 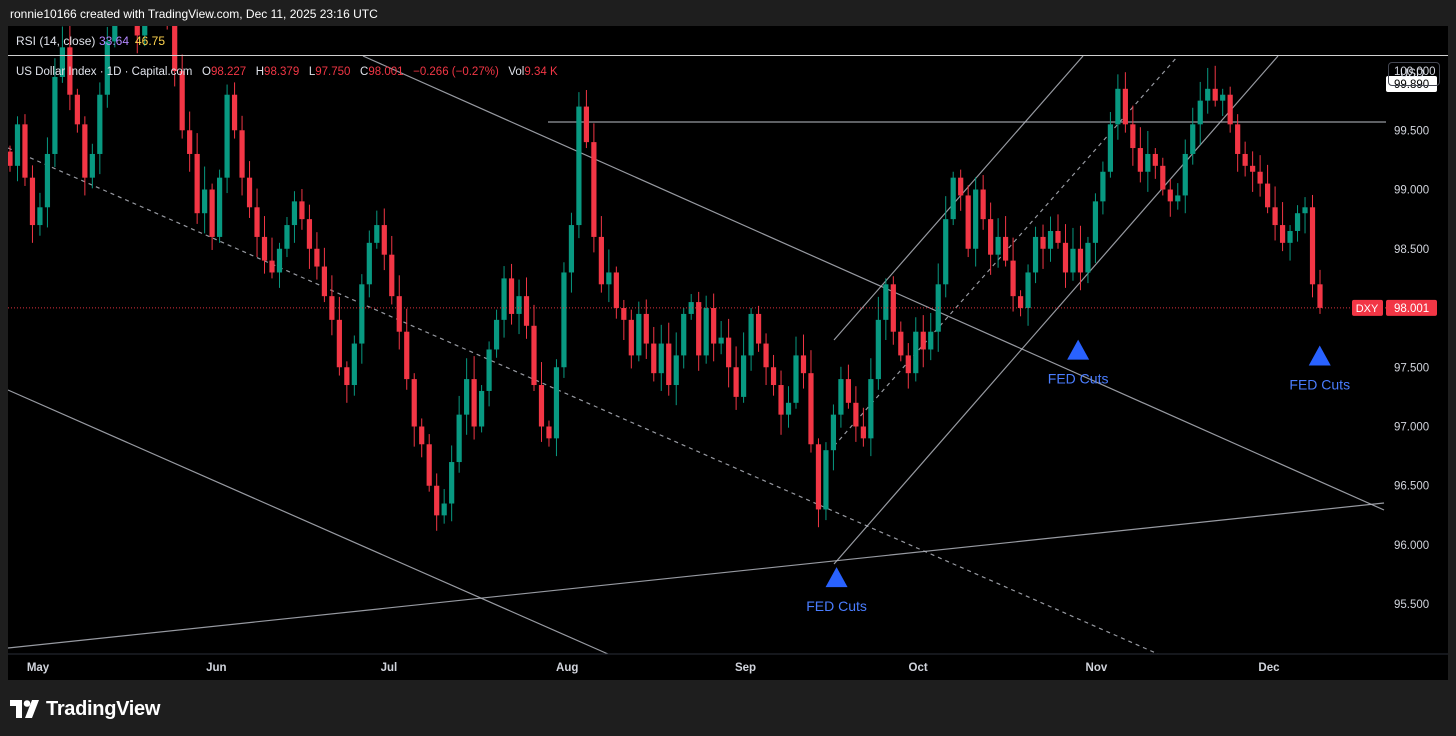 What do you see at coordinates (728, 41) in the screenshot?
I see `rsi-indicator-bar: RSI (14, close) 33.64 46.75` at bounding box center [728, 41].